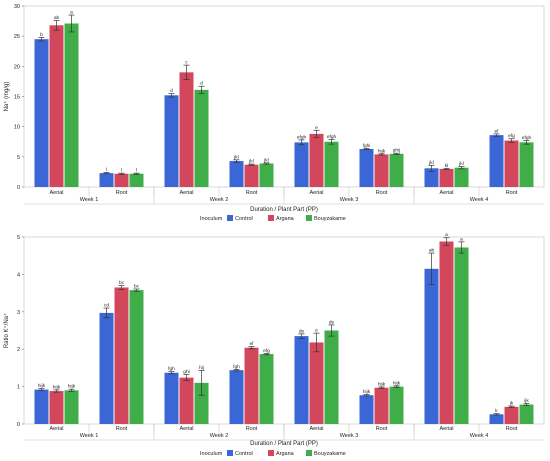 This screenshot has height=461, width=550. I want to click on y-tick-label: 5, so click(18, 158).